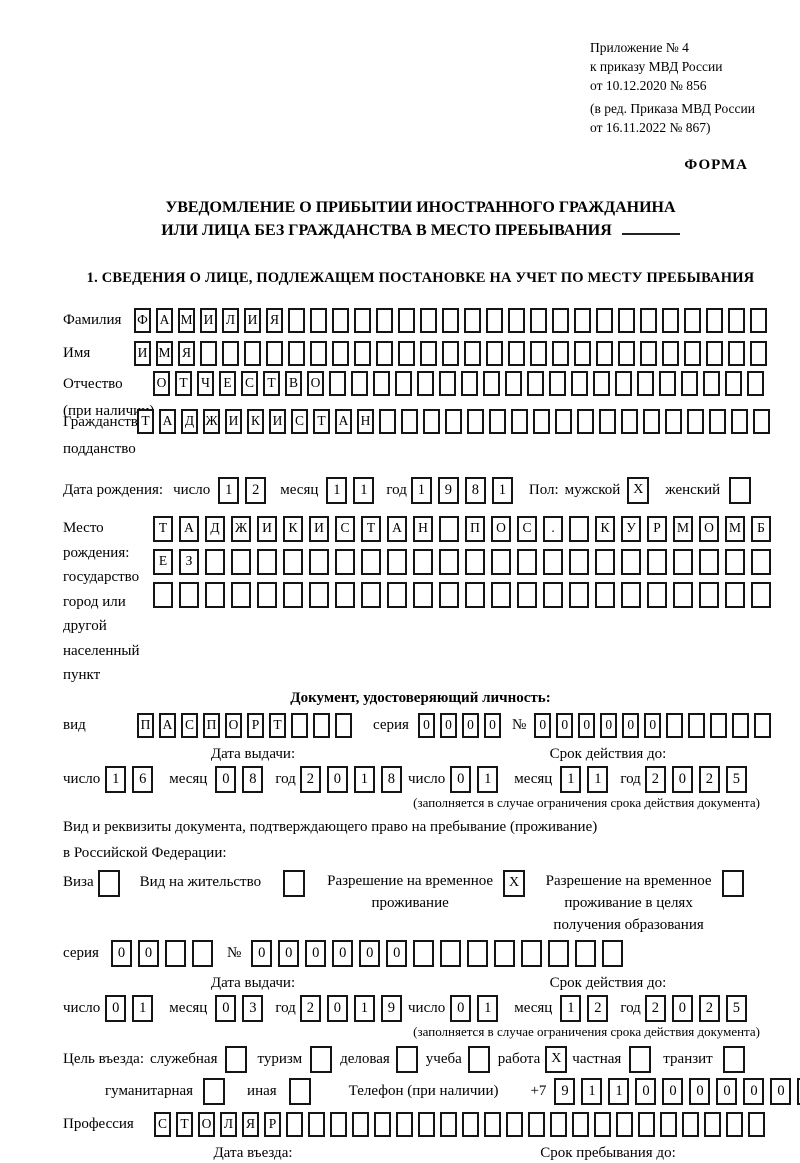  What do you see at coordinates (228, 1124) in the screenshot?
I see `char-cell-filled: Л` at bounding box center [228, 1124].